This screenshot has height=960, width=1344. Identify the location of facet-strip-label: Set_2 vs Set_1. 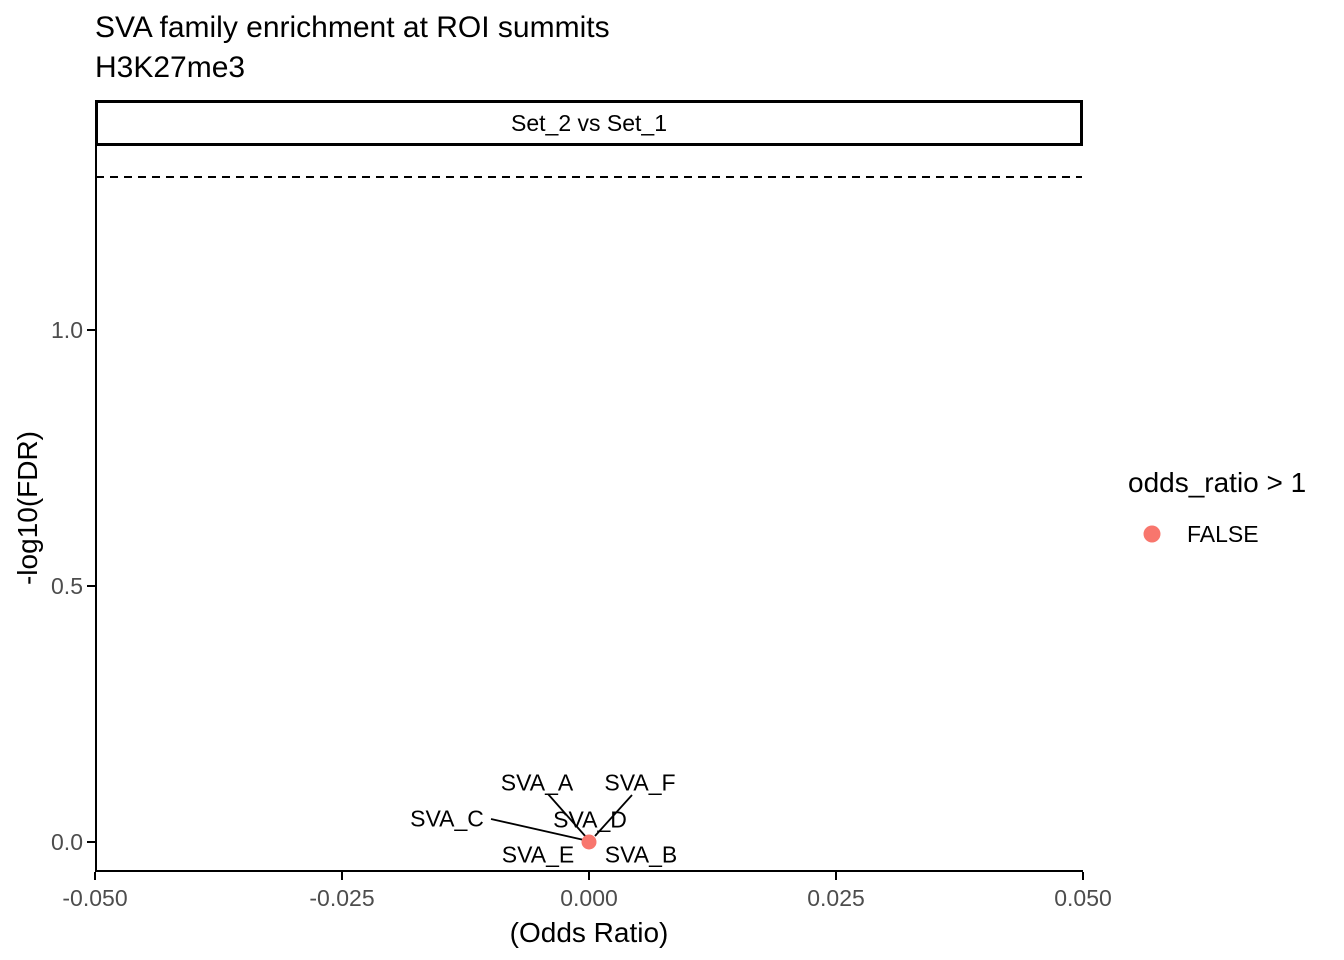
(589, 122).